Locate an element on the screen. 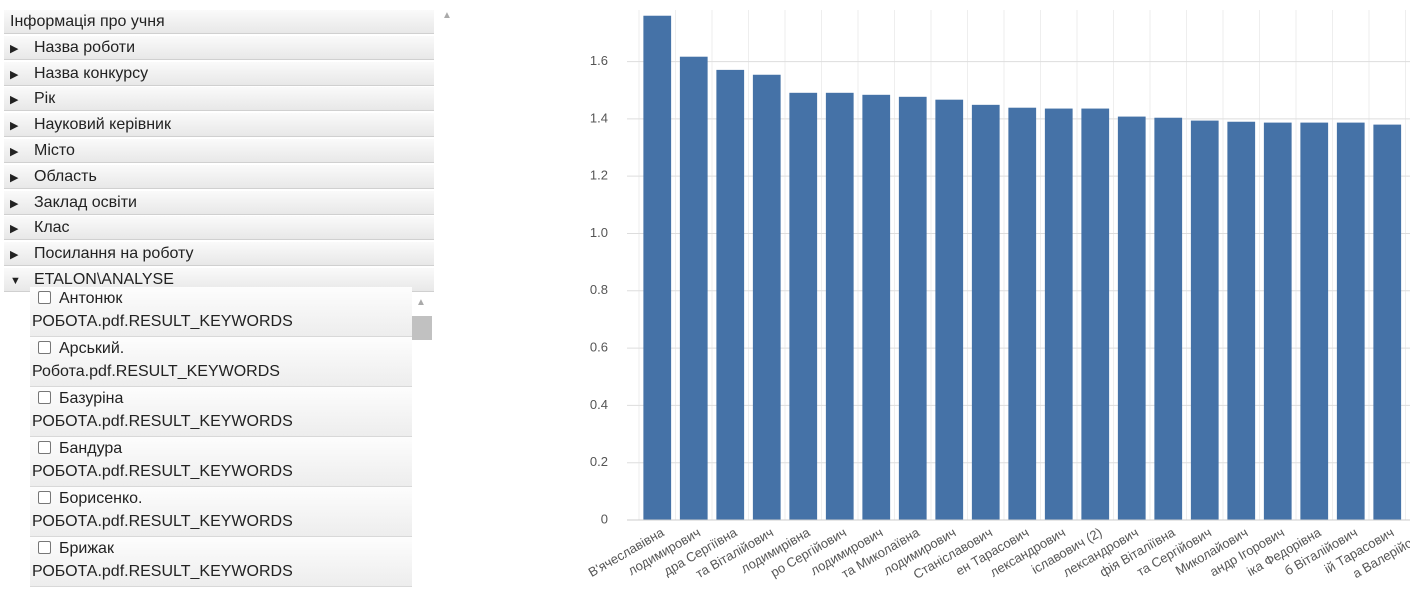  item-text: Назва роботи is located at coordinates (85, 47).